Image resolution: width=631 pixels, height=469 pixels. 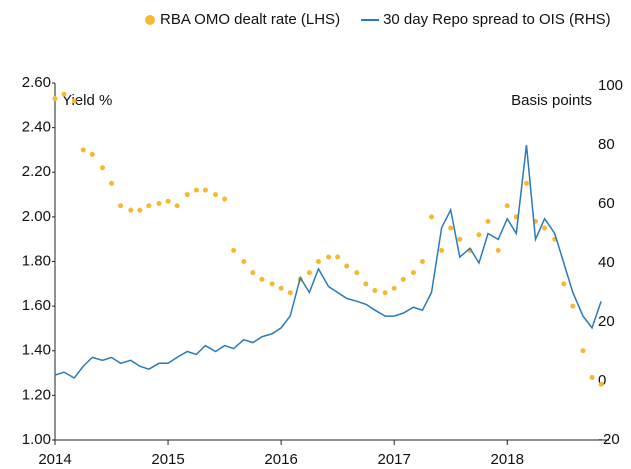 I want to click on x-tick-label: 2015, so click(x=167, y=459).